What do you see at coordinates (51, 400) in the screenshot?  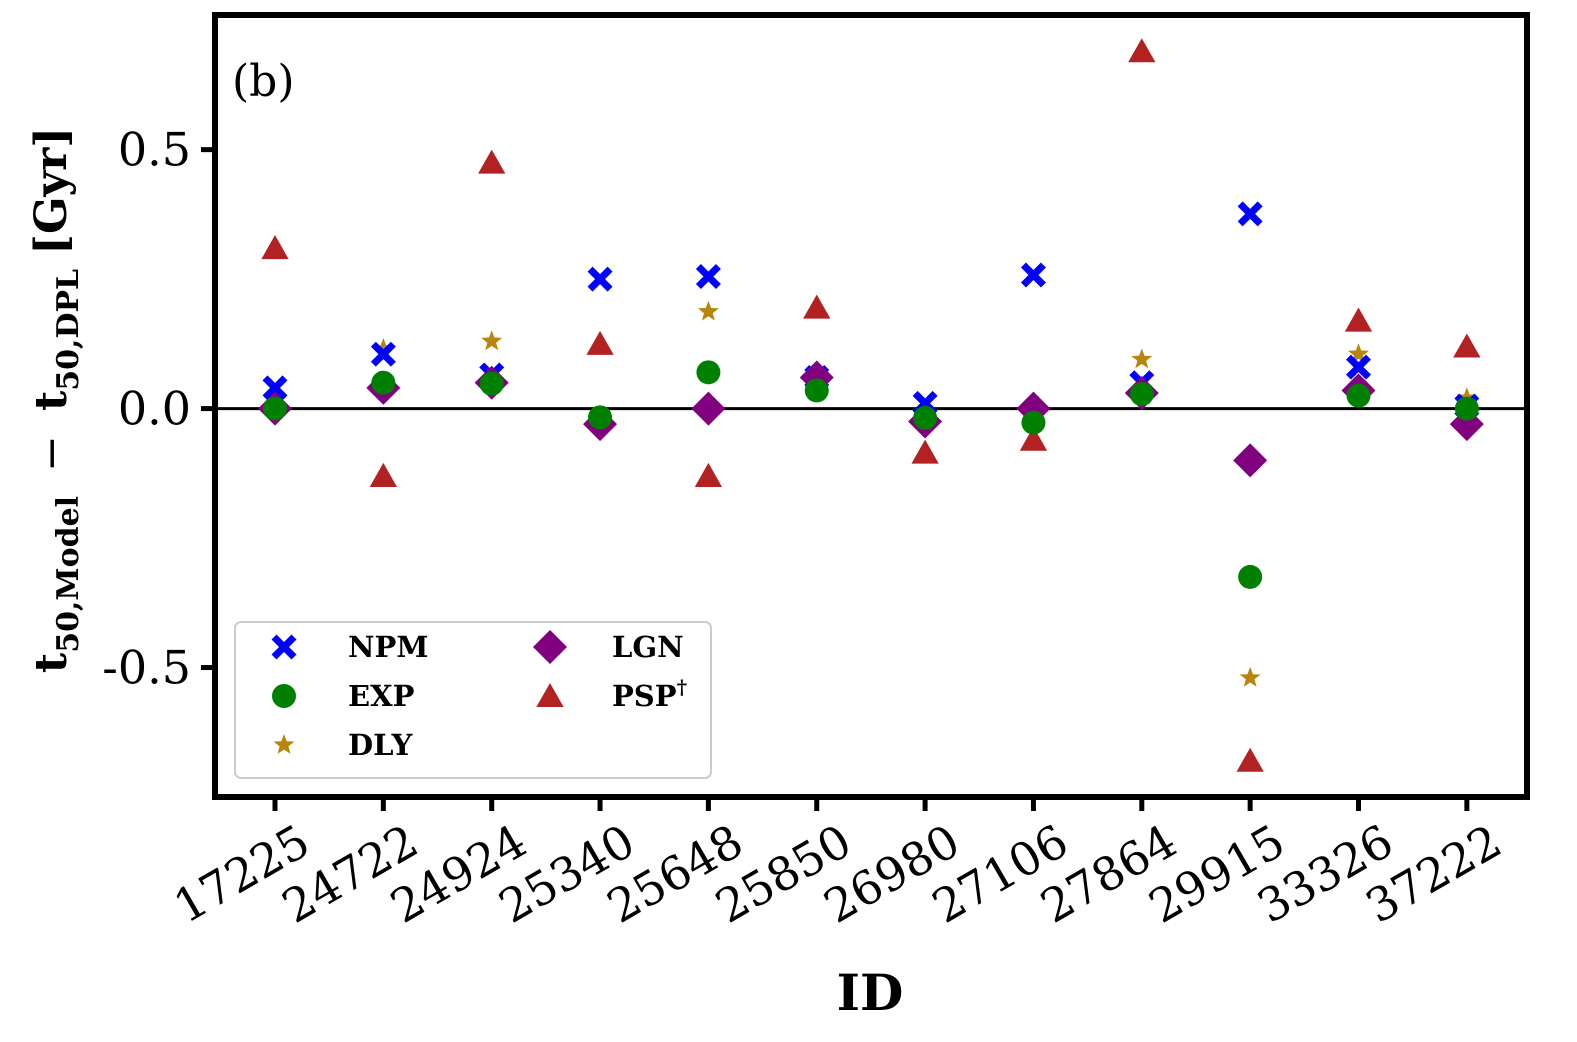 I see `y-title-right-base: t` at bounding box center [51, 400].